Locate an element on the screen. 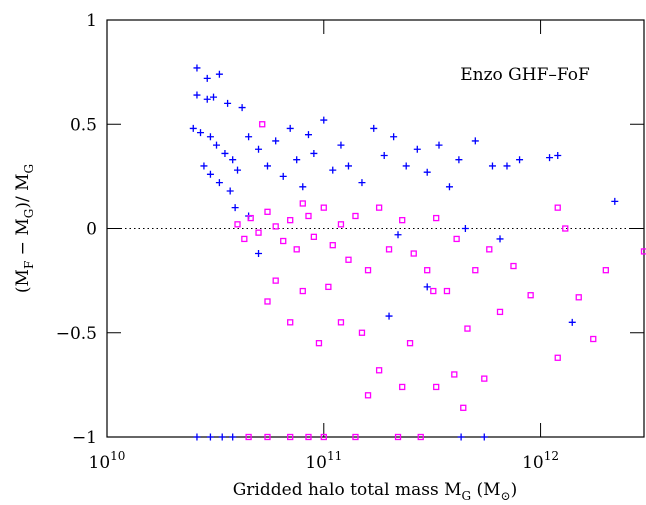 This screenshot has height=505, width=646. x-label-part: ) is located at coordinates (514, 490).